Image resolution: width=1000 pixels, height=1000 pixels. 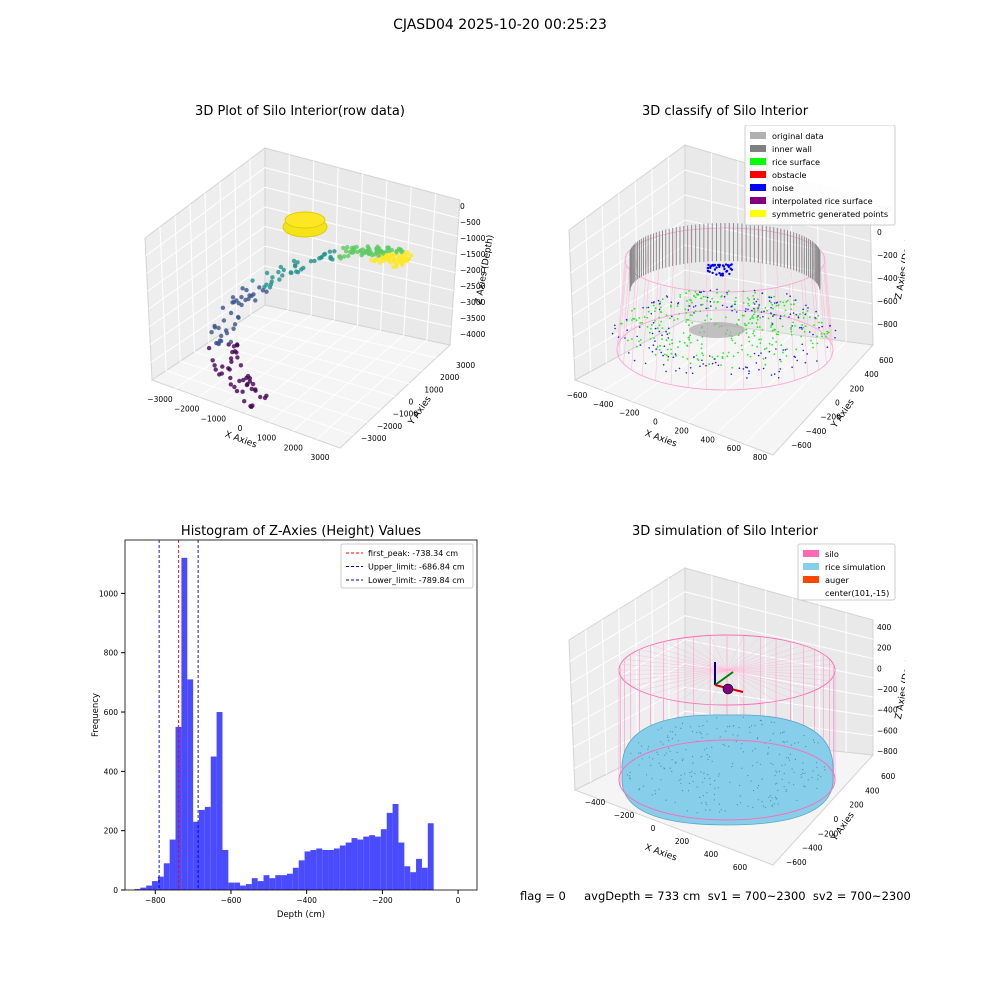 What do you see at coordinates (413, 553) in the screenshot?
I see `legend-label: first_peak: -738.34 cm` at bounding box center [413, 553].